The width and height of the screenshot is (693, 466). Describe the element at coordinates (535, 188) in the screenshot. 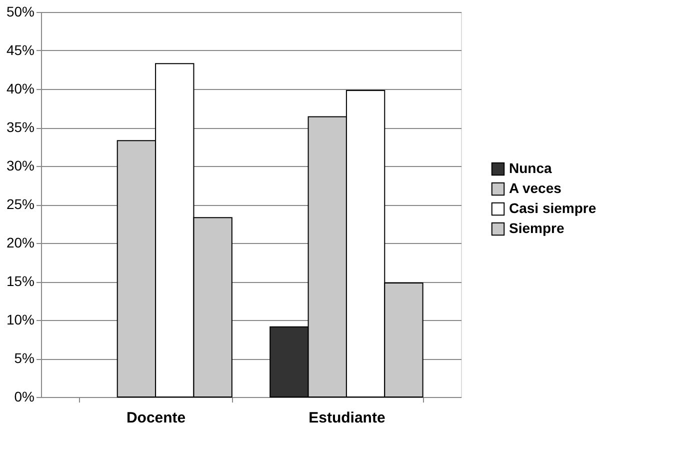

I see `legend-label: A veces` at that location.